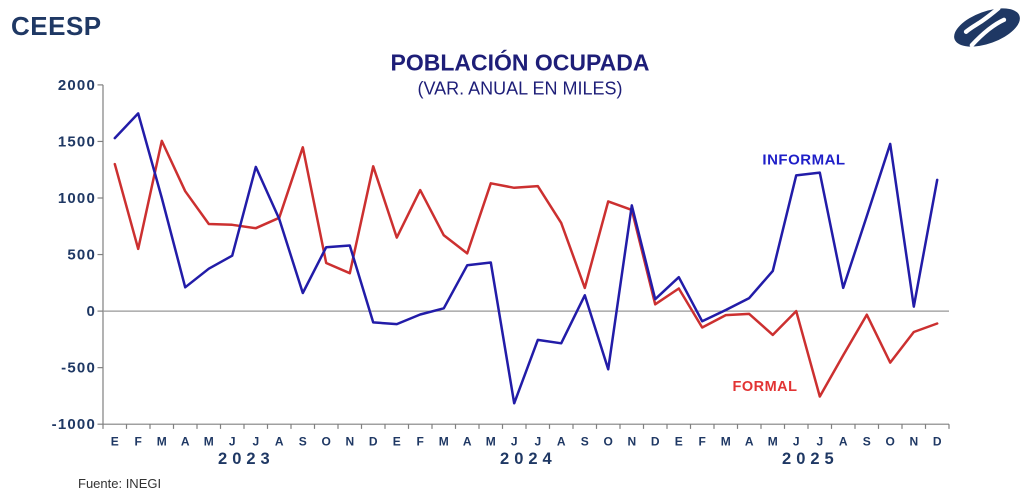  I want to click on svg-text: 1500, so click(77, 142).